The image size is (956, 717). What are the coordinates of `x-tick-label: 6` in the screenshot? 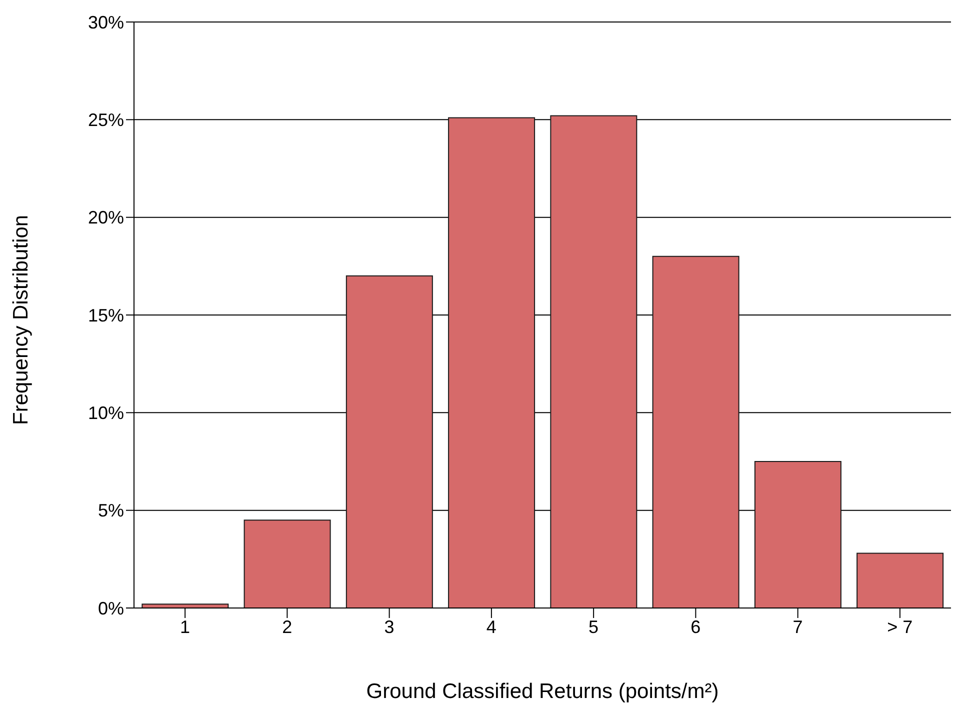 It's located at (695, 626).